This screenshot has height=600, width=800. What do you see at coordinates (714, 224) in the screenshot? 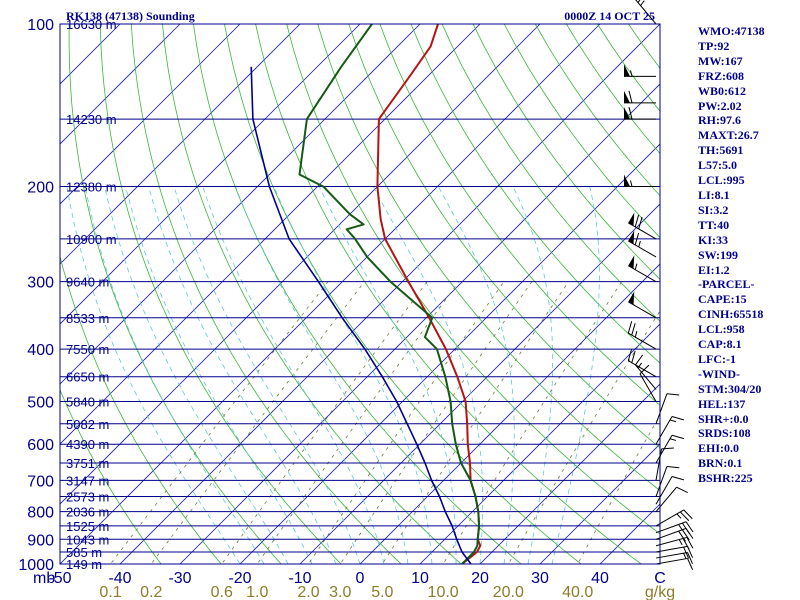
I see `index-item: TT:40` at bounding box center [714, 224].